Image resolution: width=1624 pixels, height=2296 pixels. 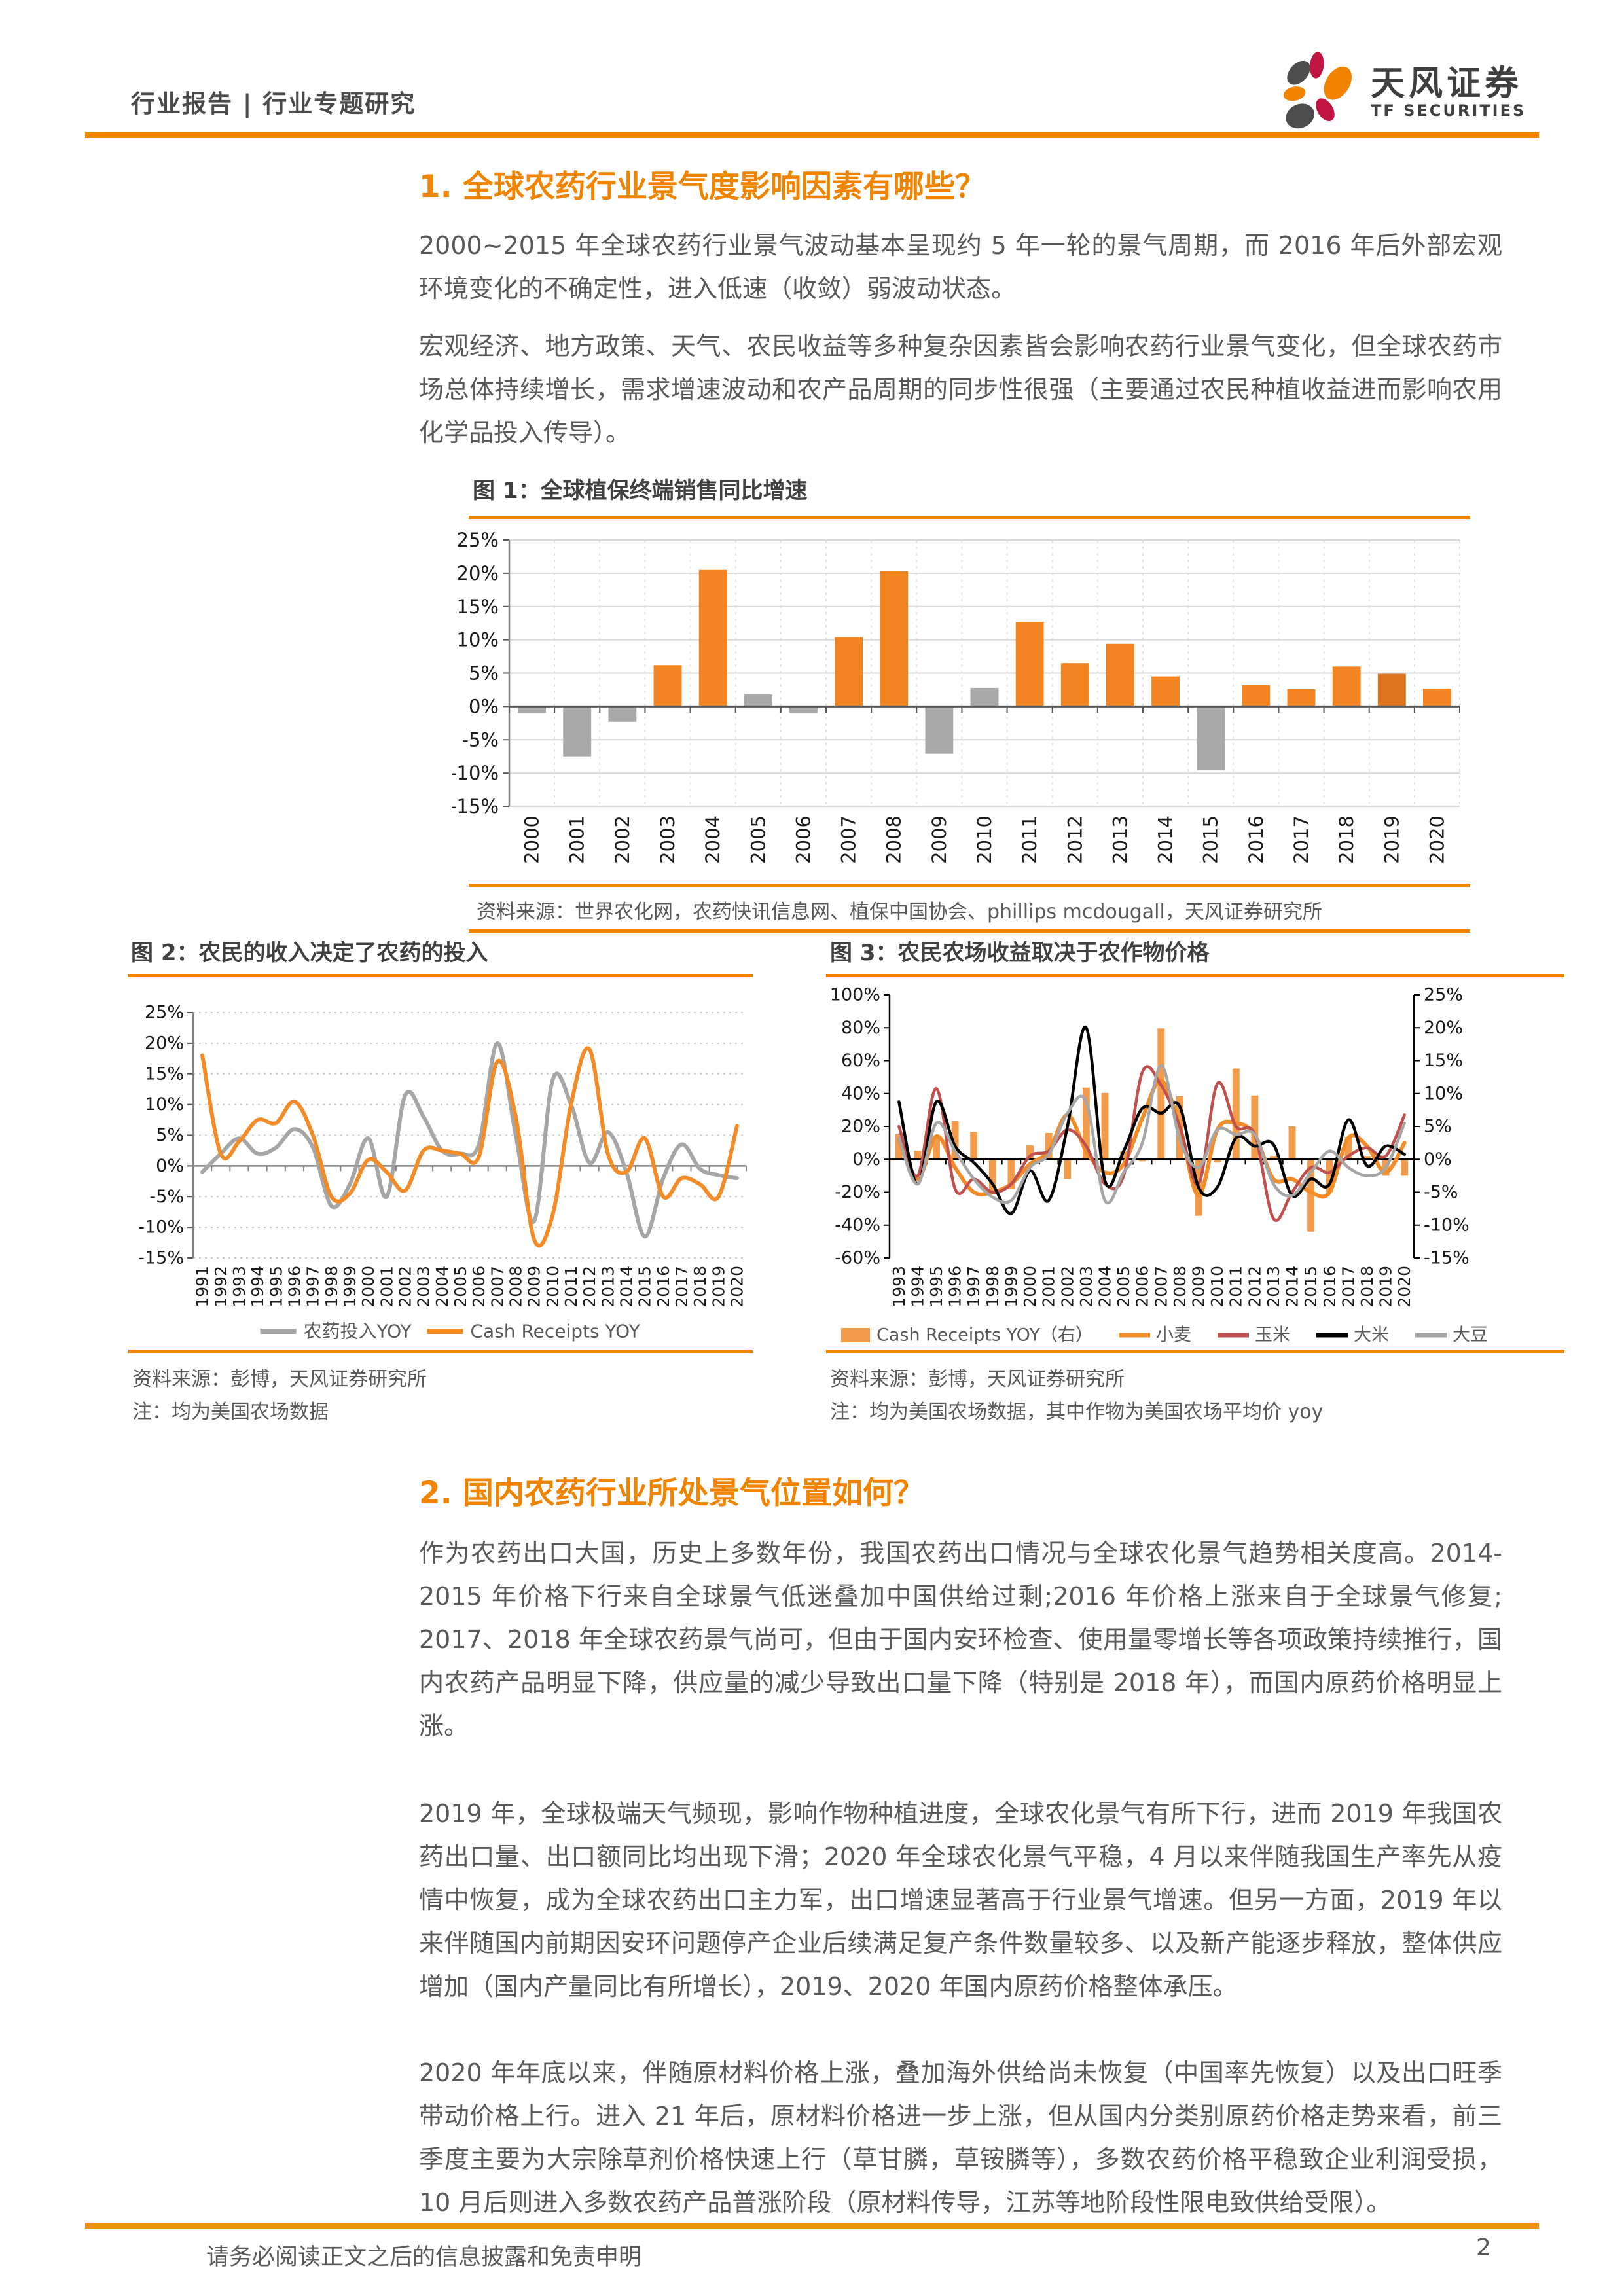 What do you see at coordinates (939, 730) in the screenshot?
I see `bar-2009` at bounding box center [939, 730].